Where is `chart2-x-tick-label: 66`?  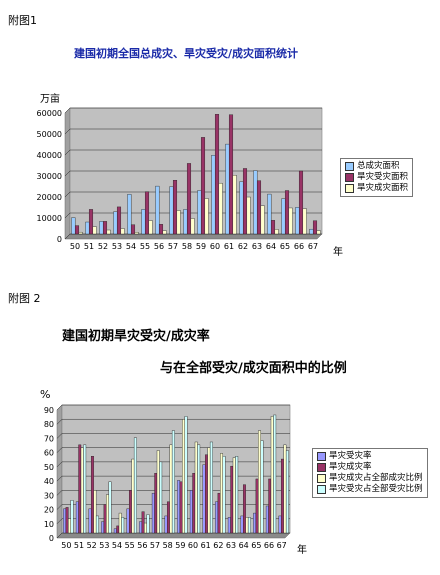 chart2-x-tick-label: 66 is located at coordinates (269, 545).